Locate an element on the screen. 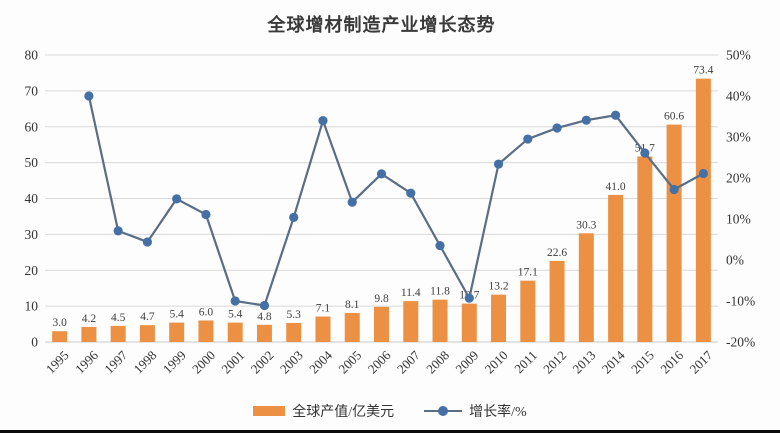 Image resolution: width=780 pixels, height=433 pixels. line-marker-dot is located at coordinates (443, 411).